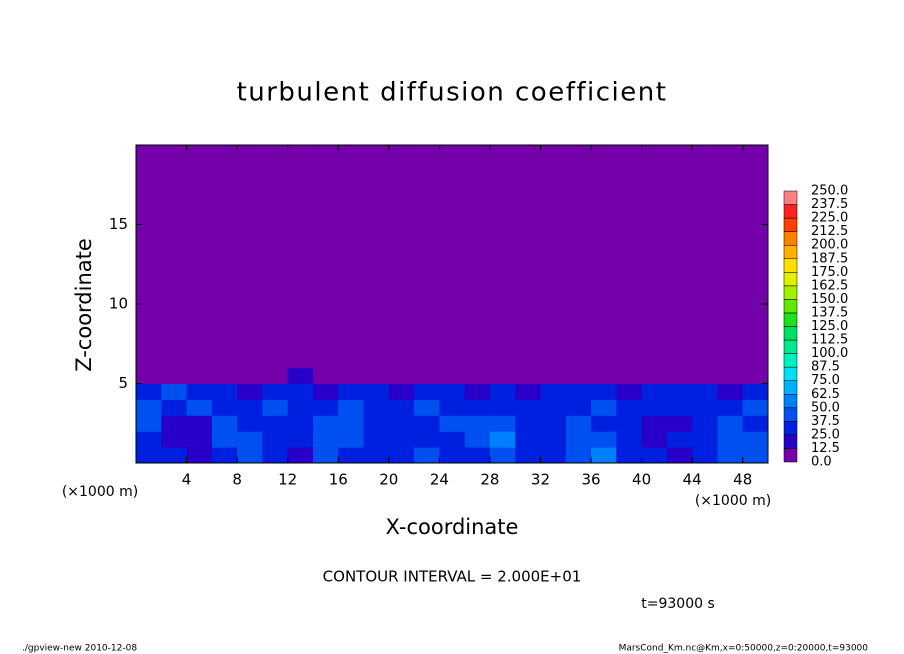 This screenshot has width=904, height=654. What do you see at coordinates (829, 299) in the screenshot?
I see `colorbar-label: 150.0` at bounding box center [829, 299].